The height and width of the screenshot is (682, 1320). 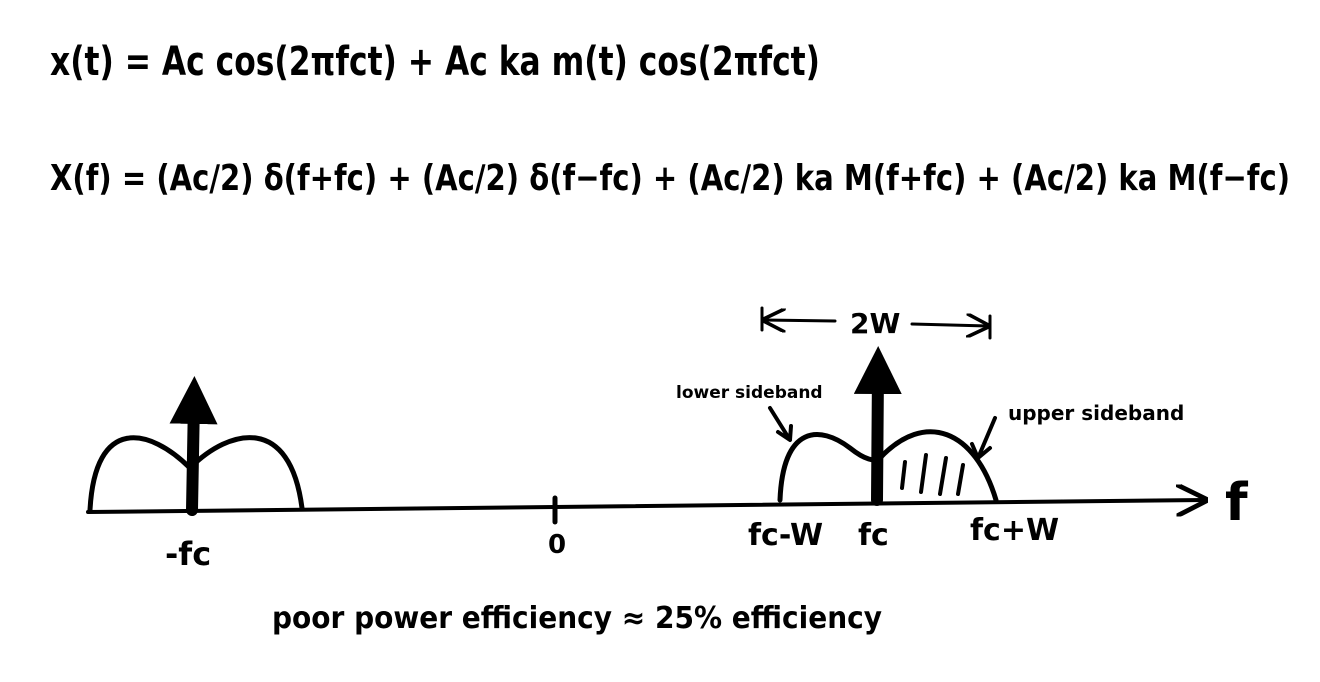 I want to click on caption: poor power efficiency ≈ 25% efficiency, so click(x=577, y=618).